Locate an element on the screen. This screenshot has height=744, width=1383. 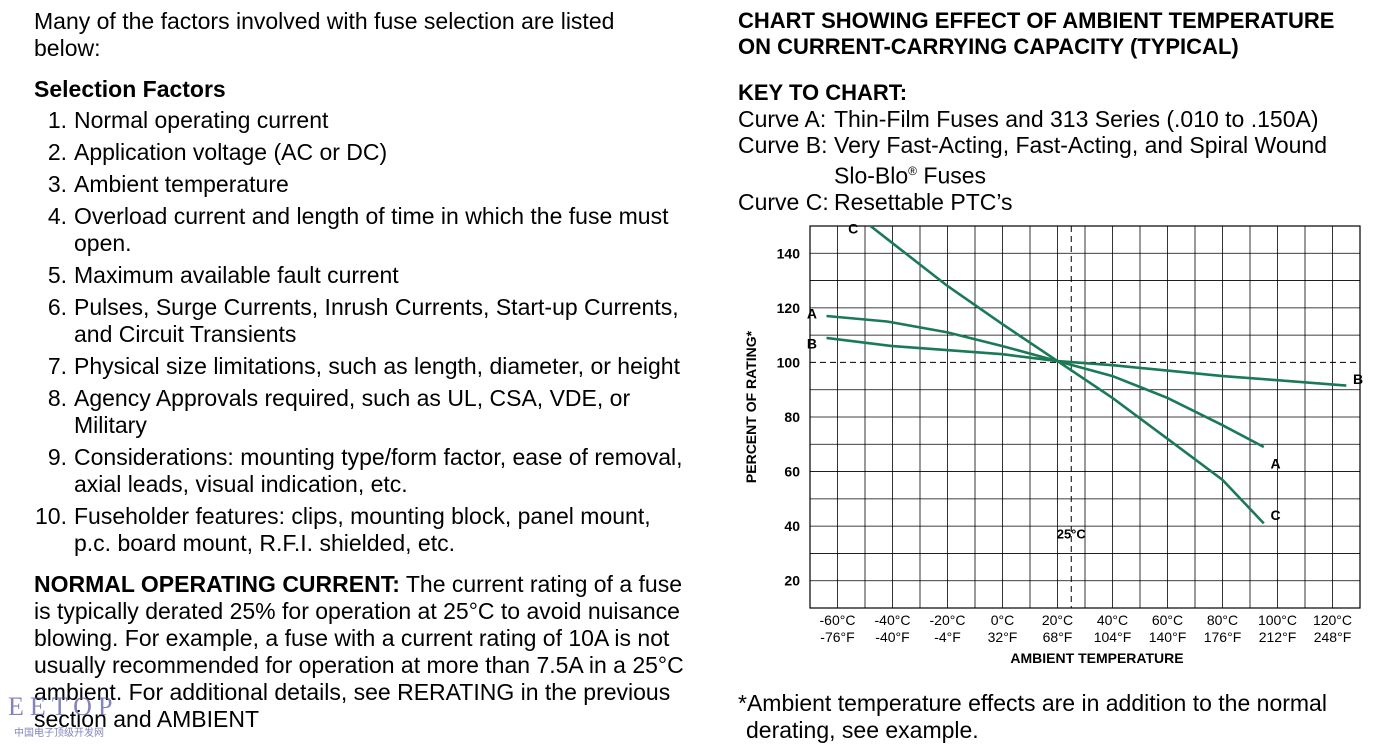
x-tick-label-fahrenheit: -76°F is located at coordinates (837, 637).